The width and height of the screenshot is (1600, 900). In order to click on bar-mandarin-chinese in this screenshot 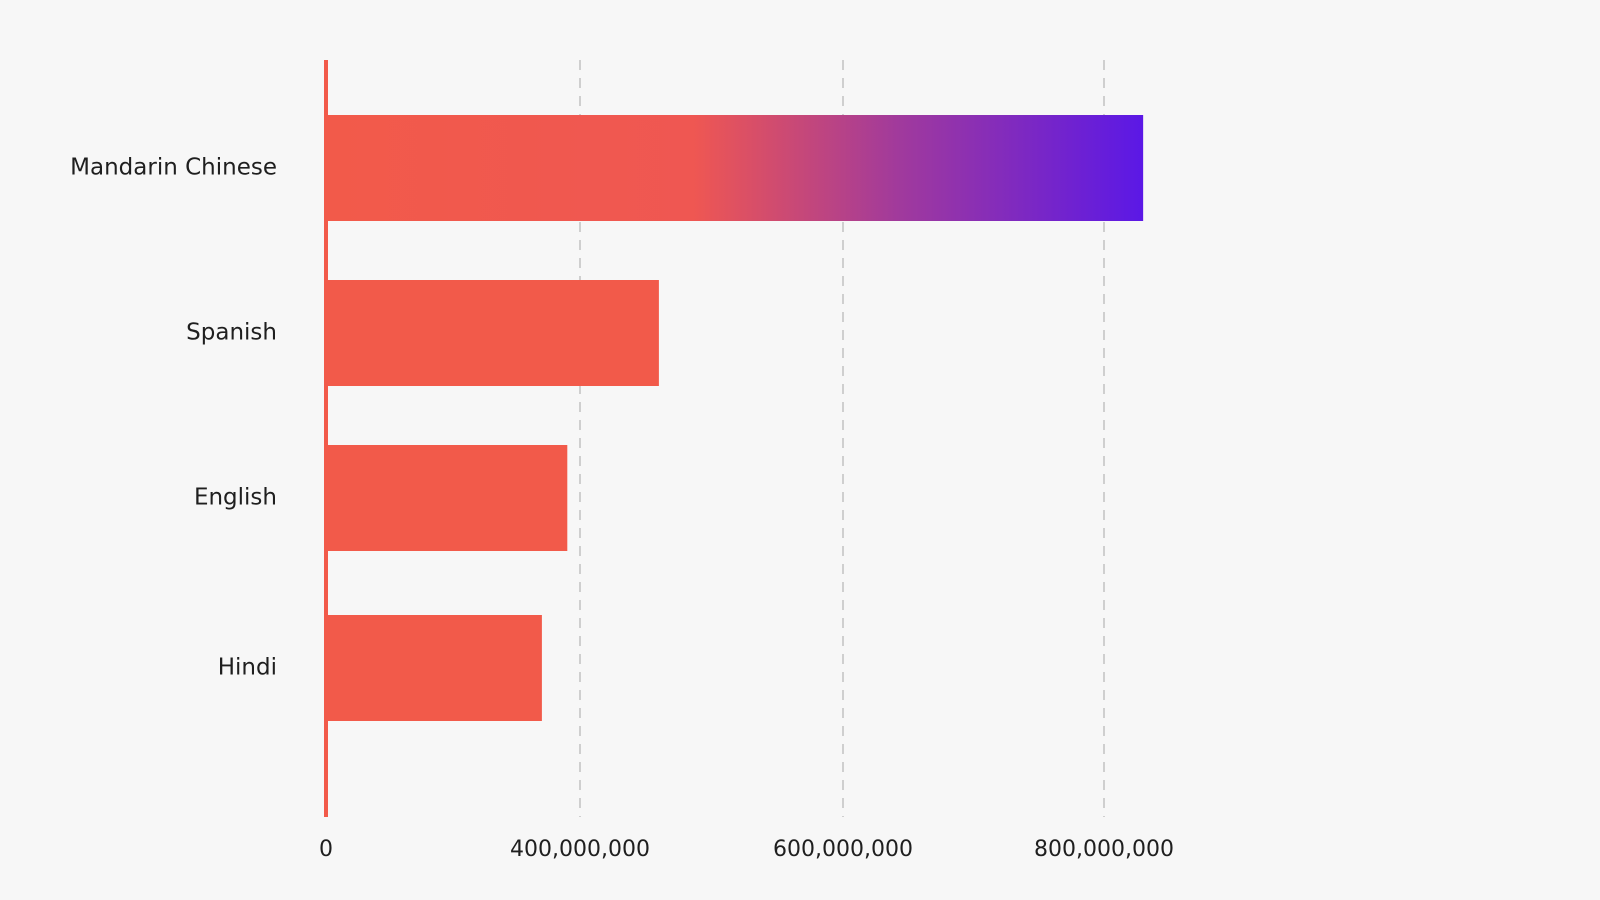, I will do `click(735, 168)`.